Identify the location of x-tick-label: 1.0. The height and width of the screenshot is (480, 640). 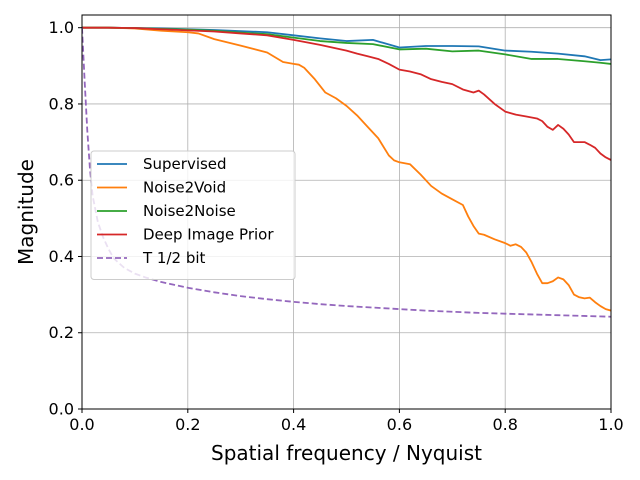
(610, 424).